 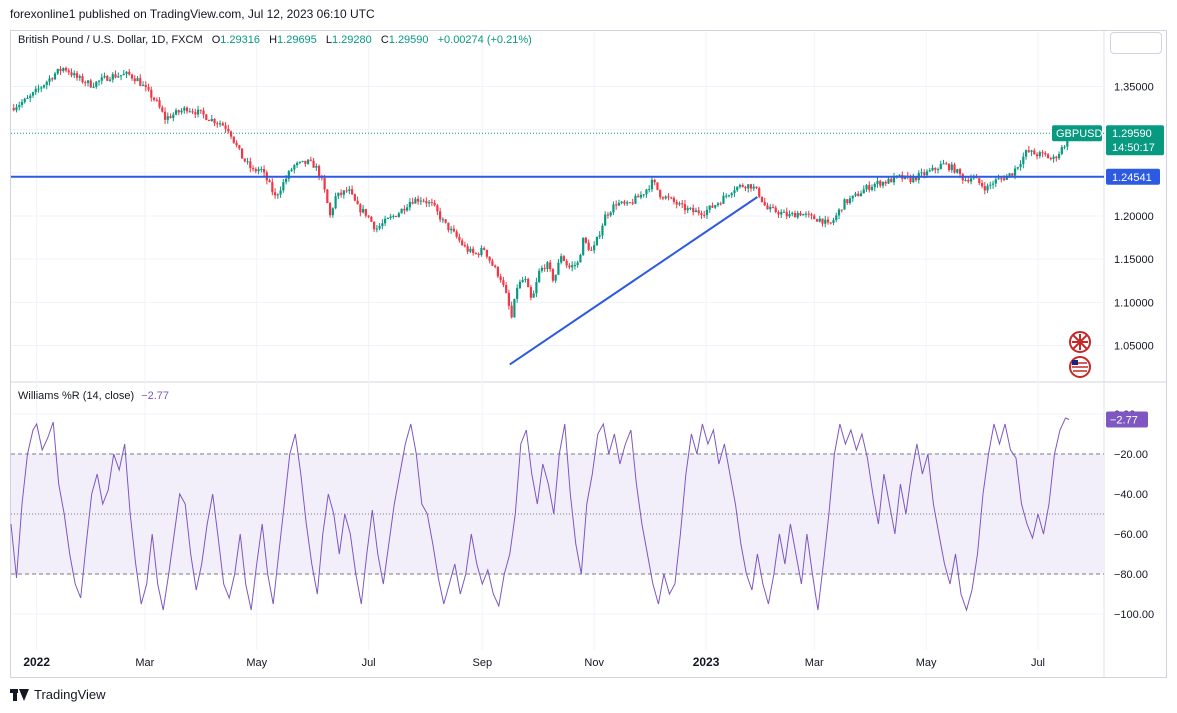 What do you see at coordinates (1134, 615) in the screenshot?
I see `williams-tick-label: −100.00` at bounding box center [1134, 615].